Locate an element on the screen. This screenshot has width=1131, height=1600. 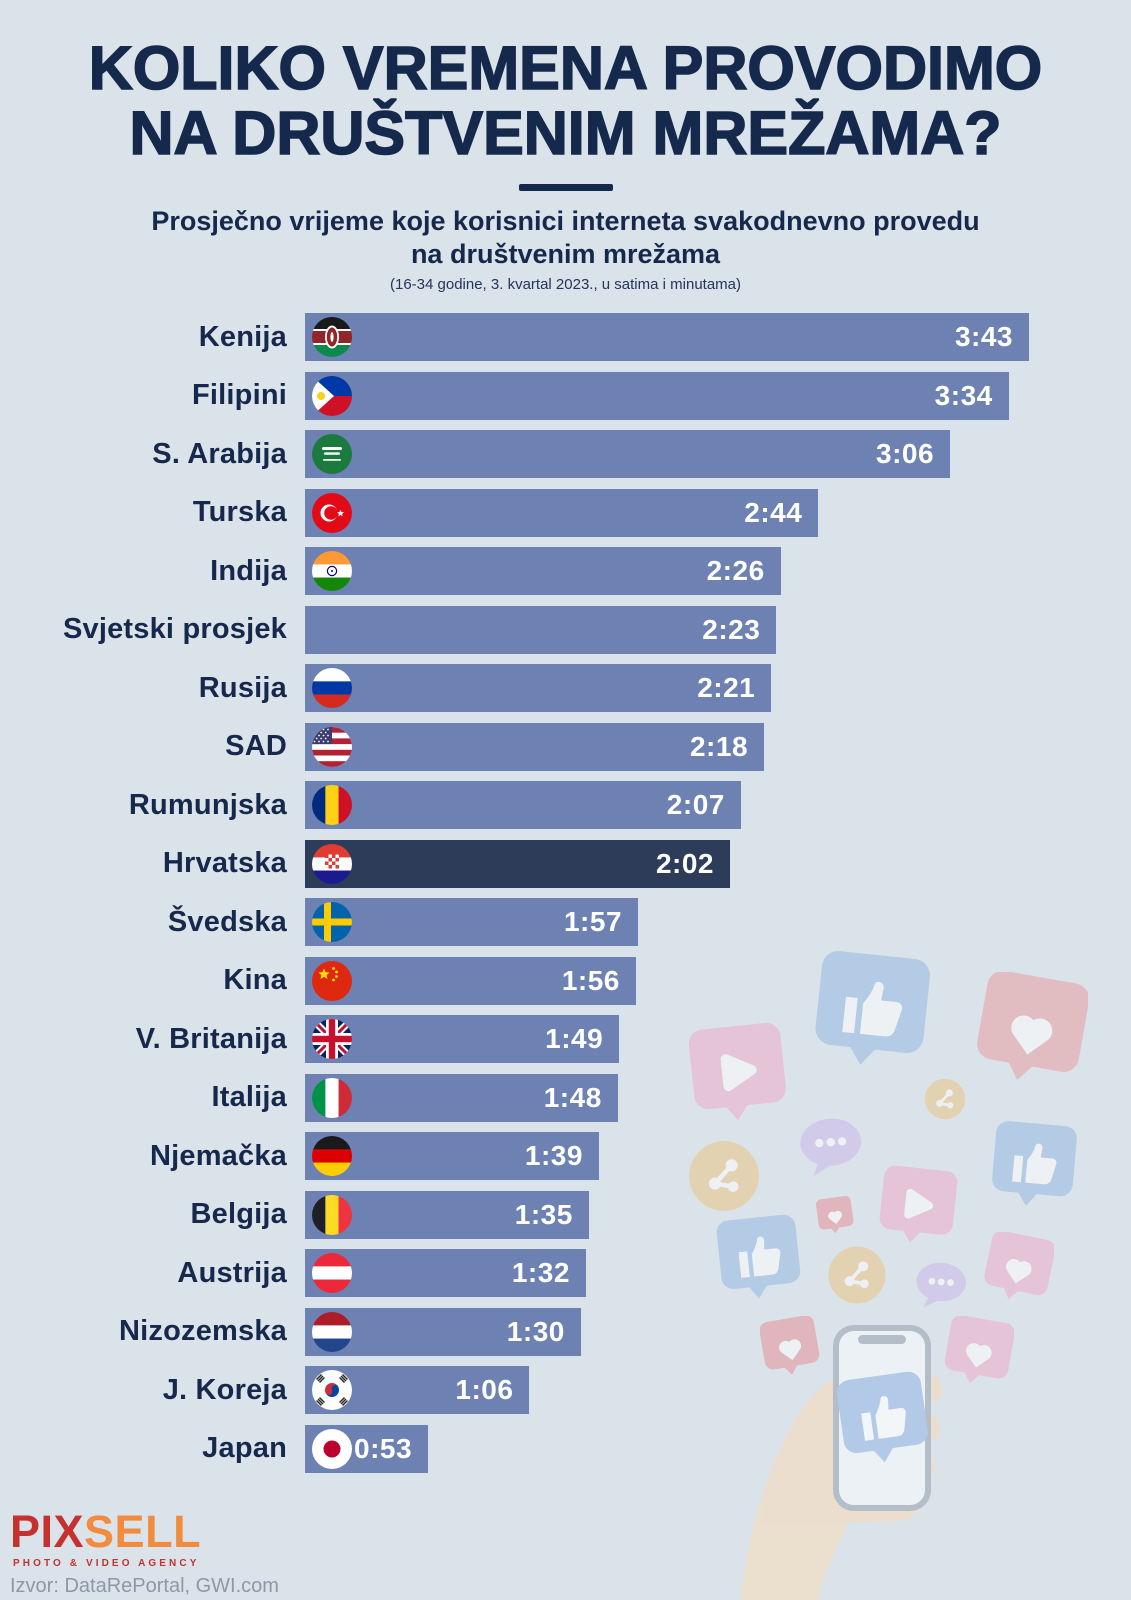
bar-row: Japan 0:53 is located at coordinates (514, 1449).